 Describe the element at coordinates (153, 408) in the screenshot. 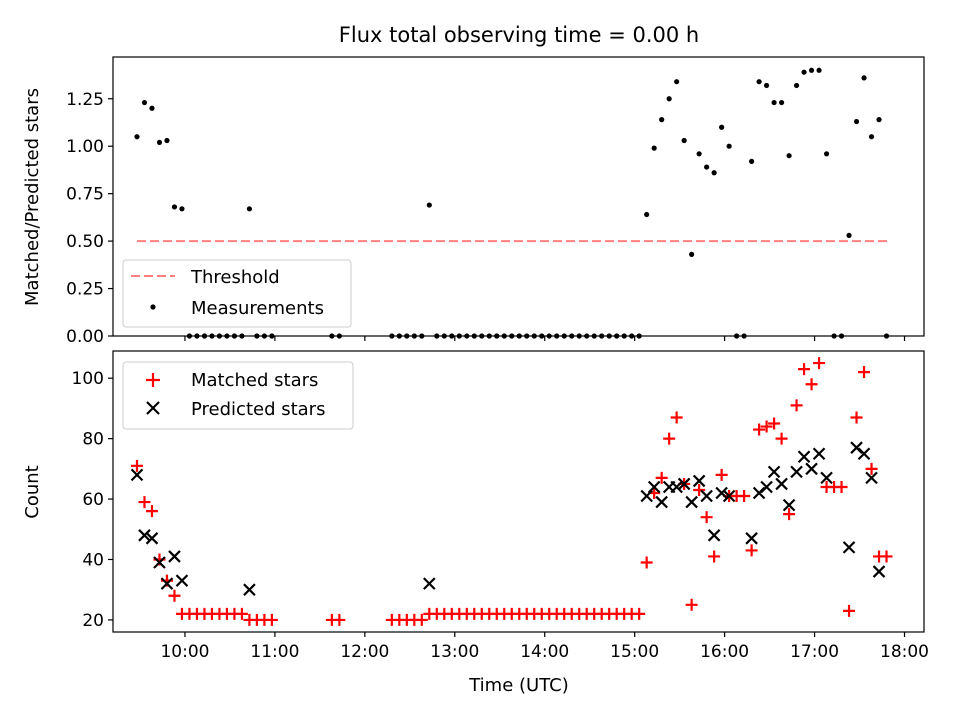

I see `legend-predicted-swatch` at that location.